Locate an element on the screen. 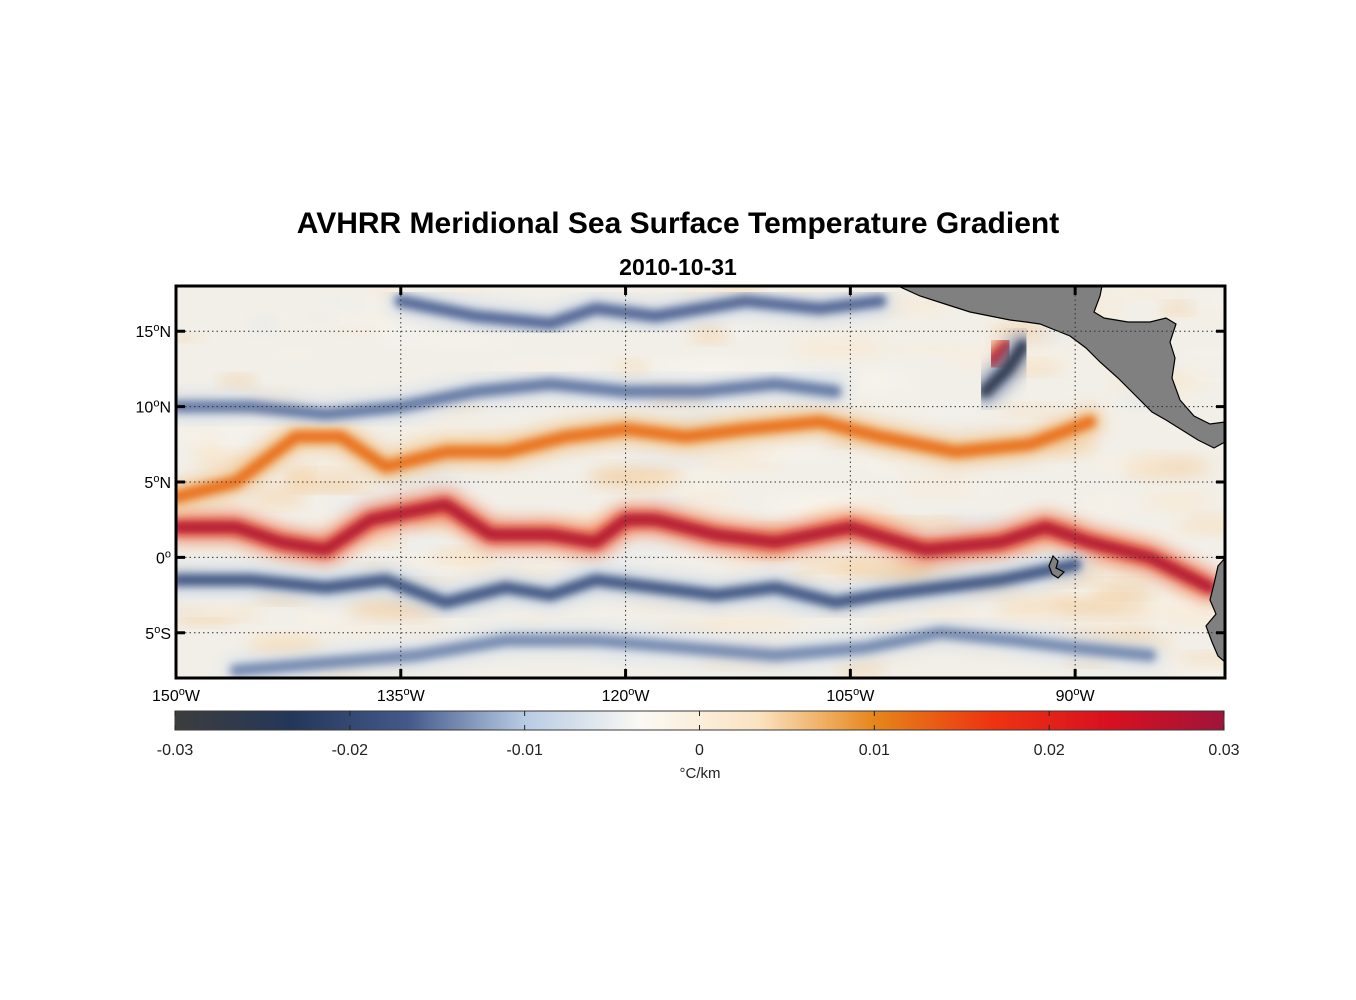  longitude-labels: 150oW 135oW 120oW 105oW 90oW is located at coordinates (624, 695).